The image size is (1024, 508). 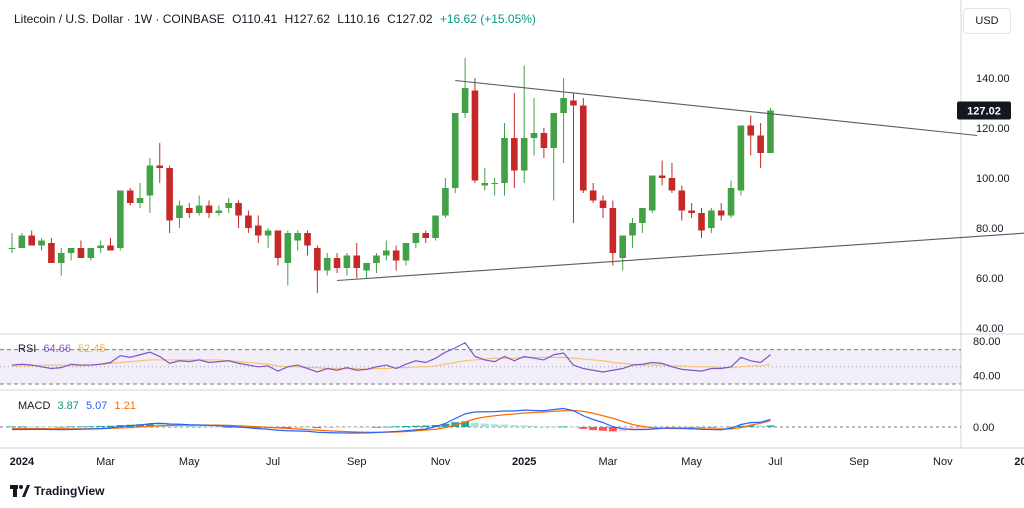 What do you see at coordinates (993, 79) in the screenshot?
I see `price-axis-tick: 140.00` at bounding box center [993, 79].